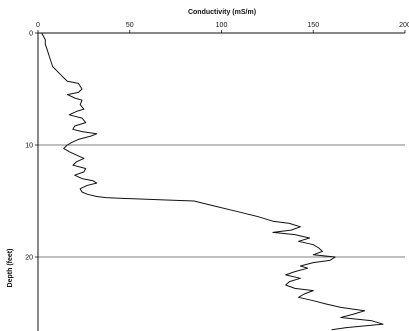  Describe the element at coordinates (29, 146) in the screenshot. I see `y-tick-label: 10` at that location.